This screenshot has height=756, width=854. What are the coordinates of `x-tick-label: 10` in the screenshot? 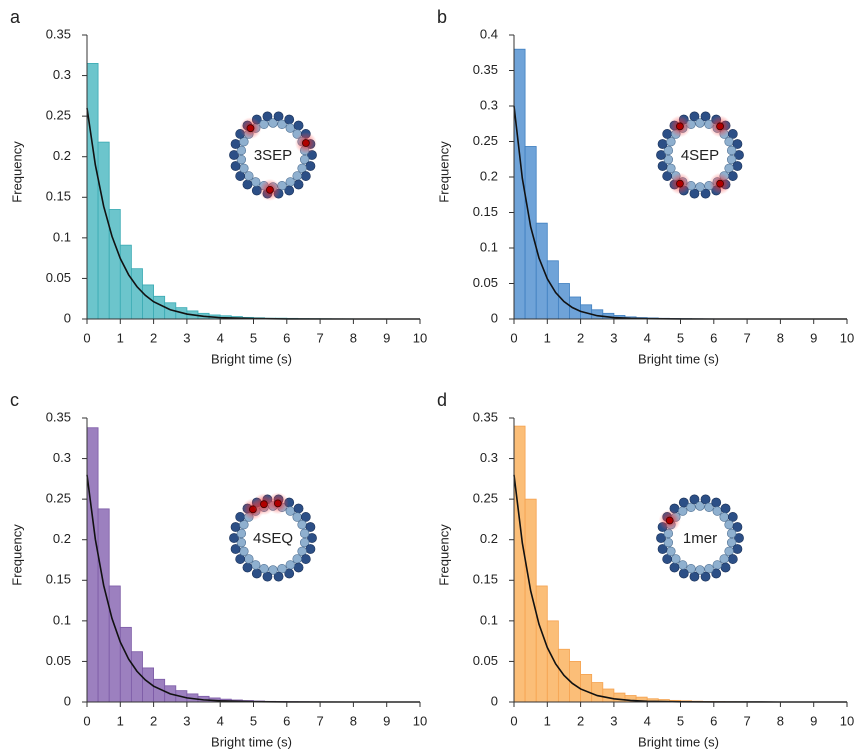 It's located at (420, 337).